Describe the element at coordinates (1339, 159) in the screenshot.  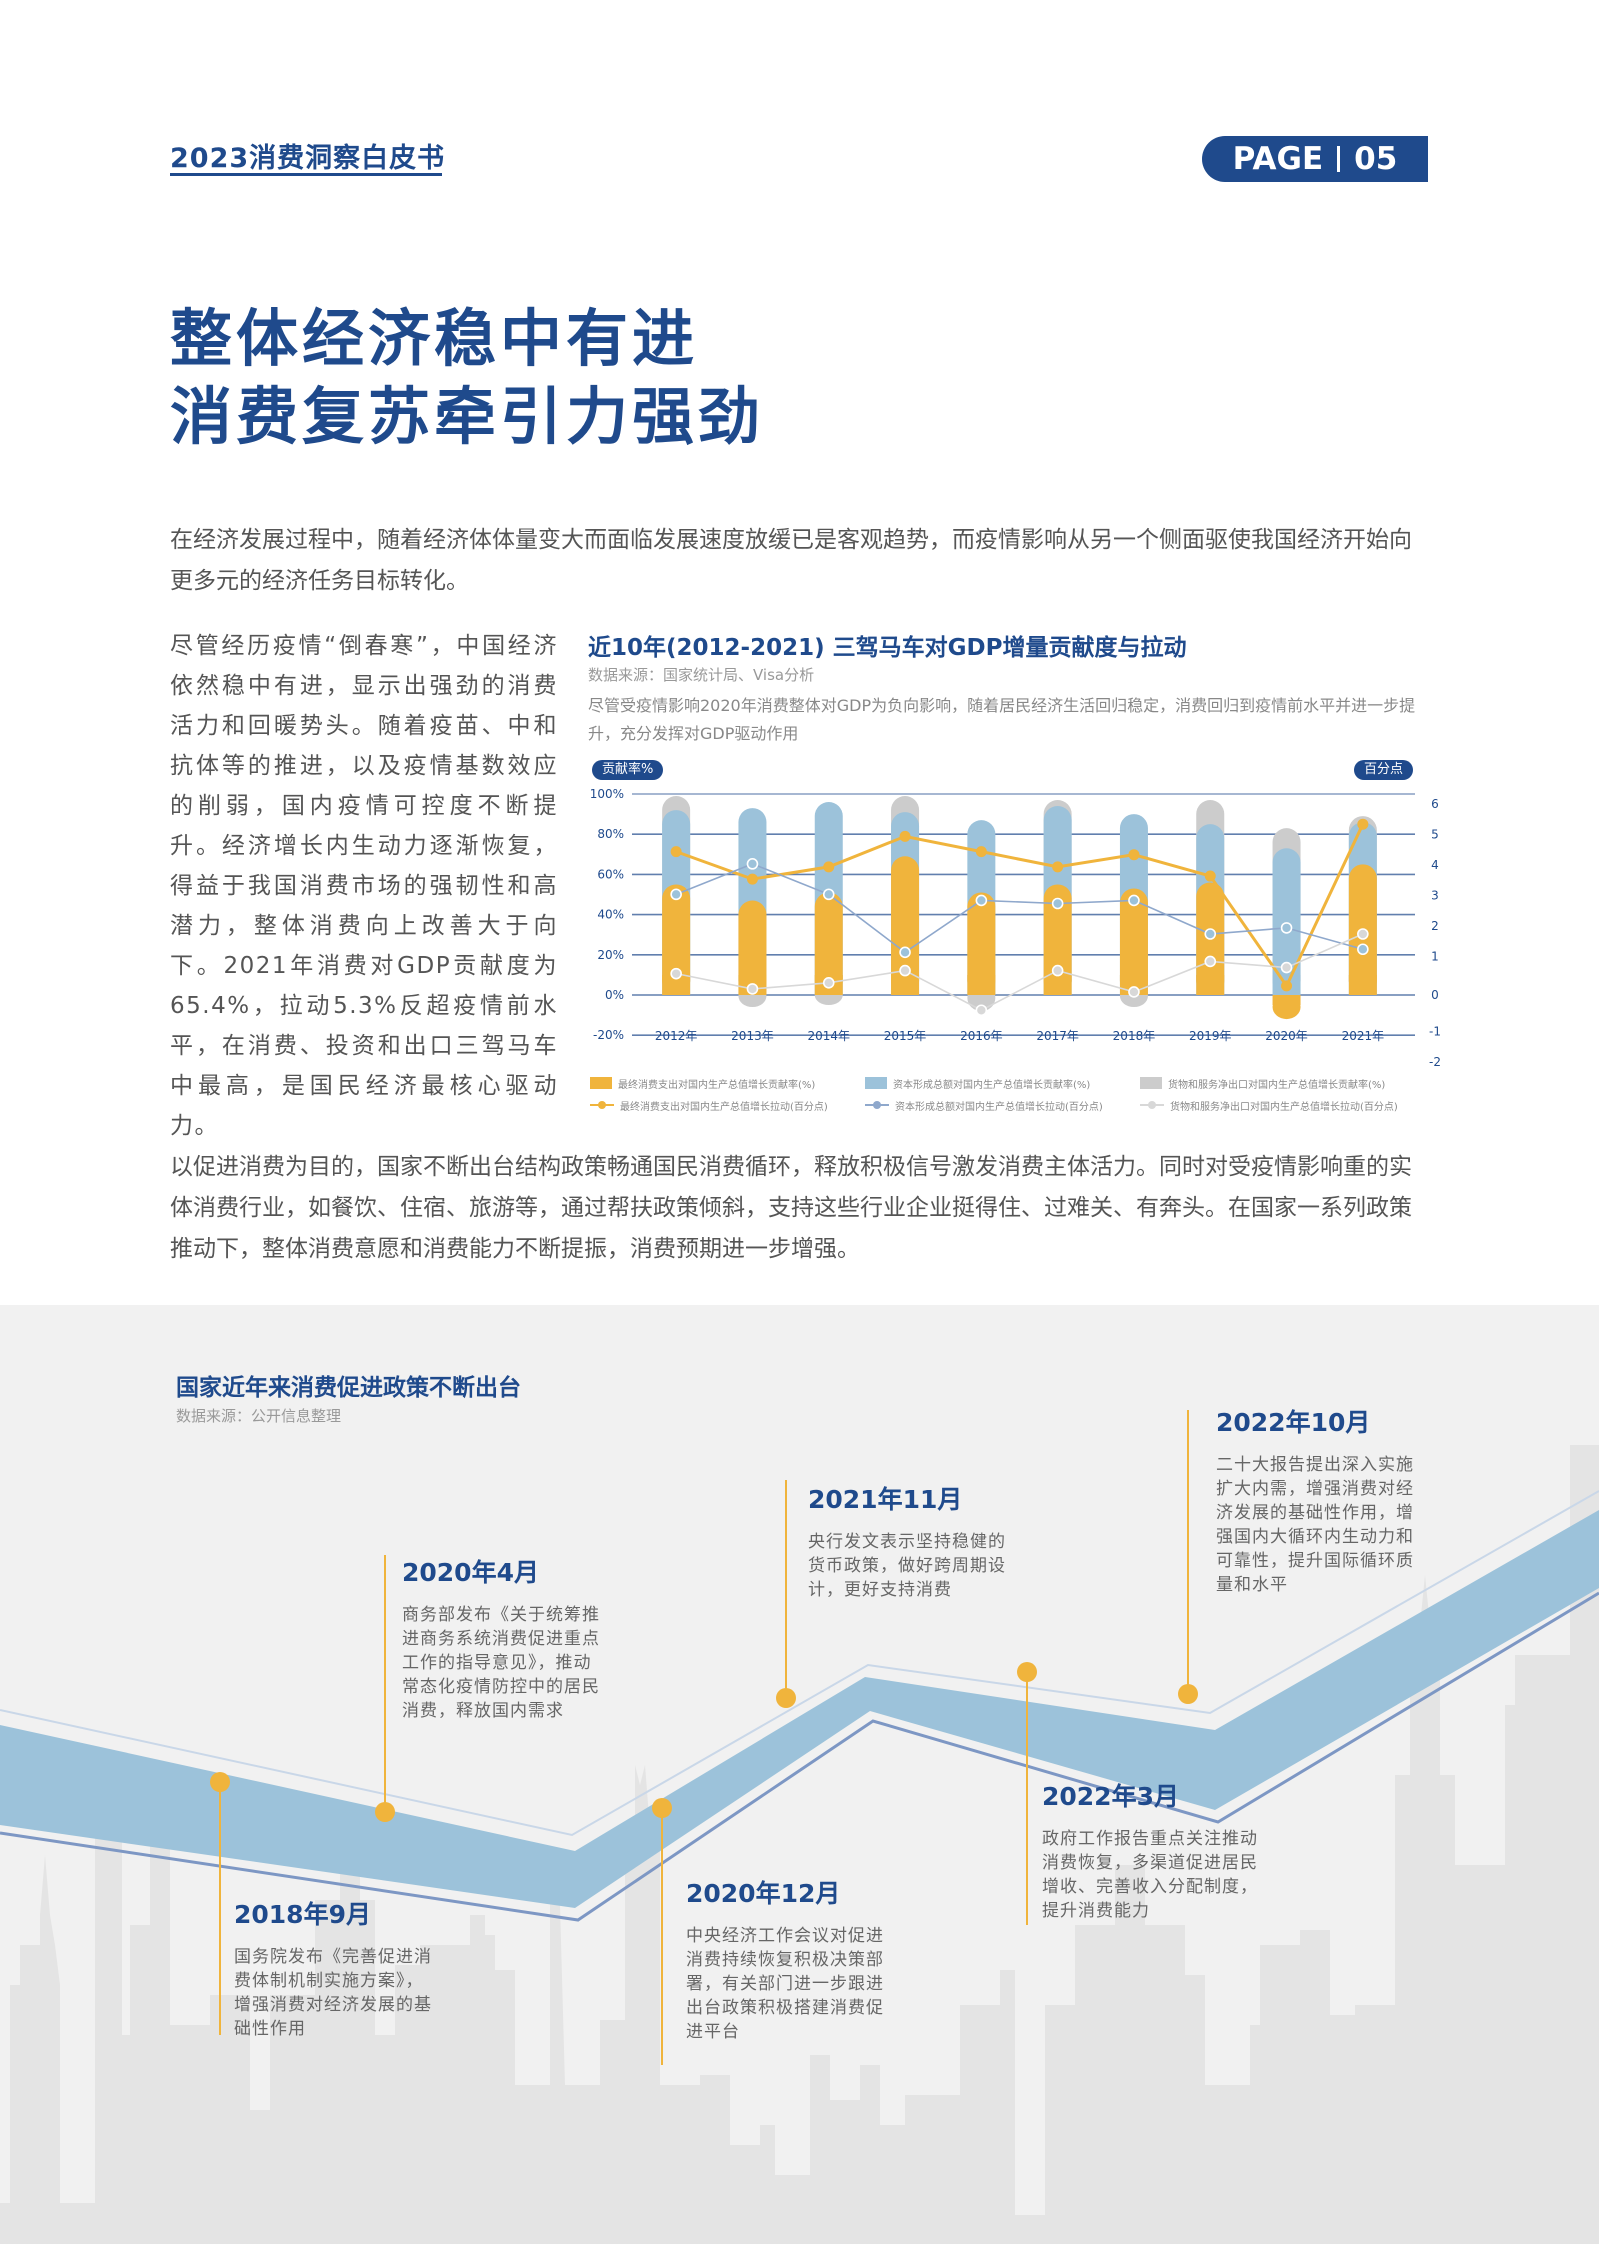
I see `page-separator` at that location.